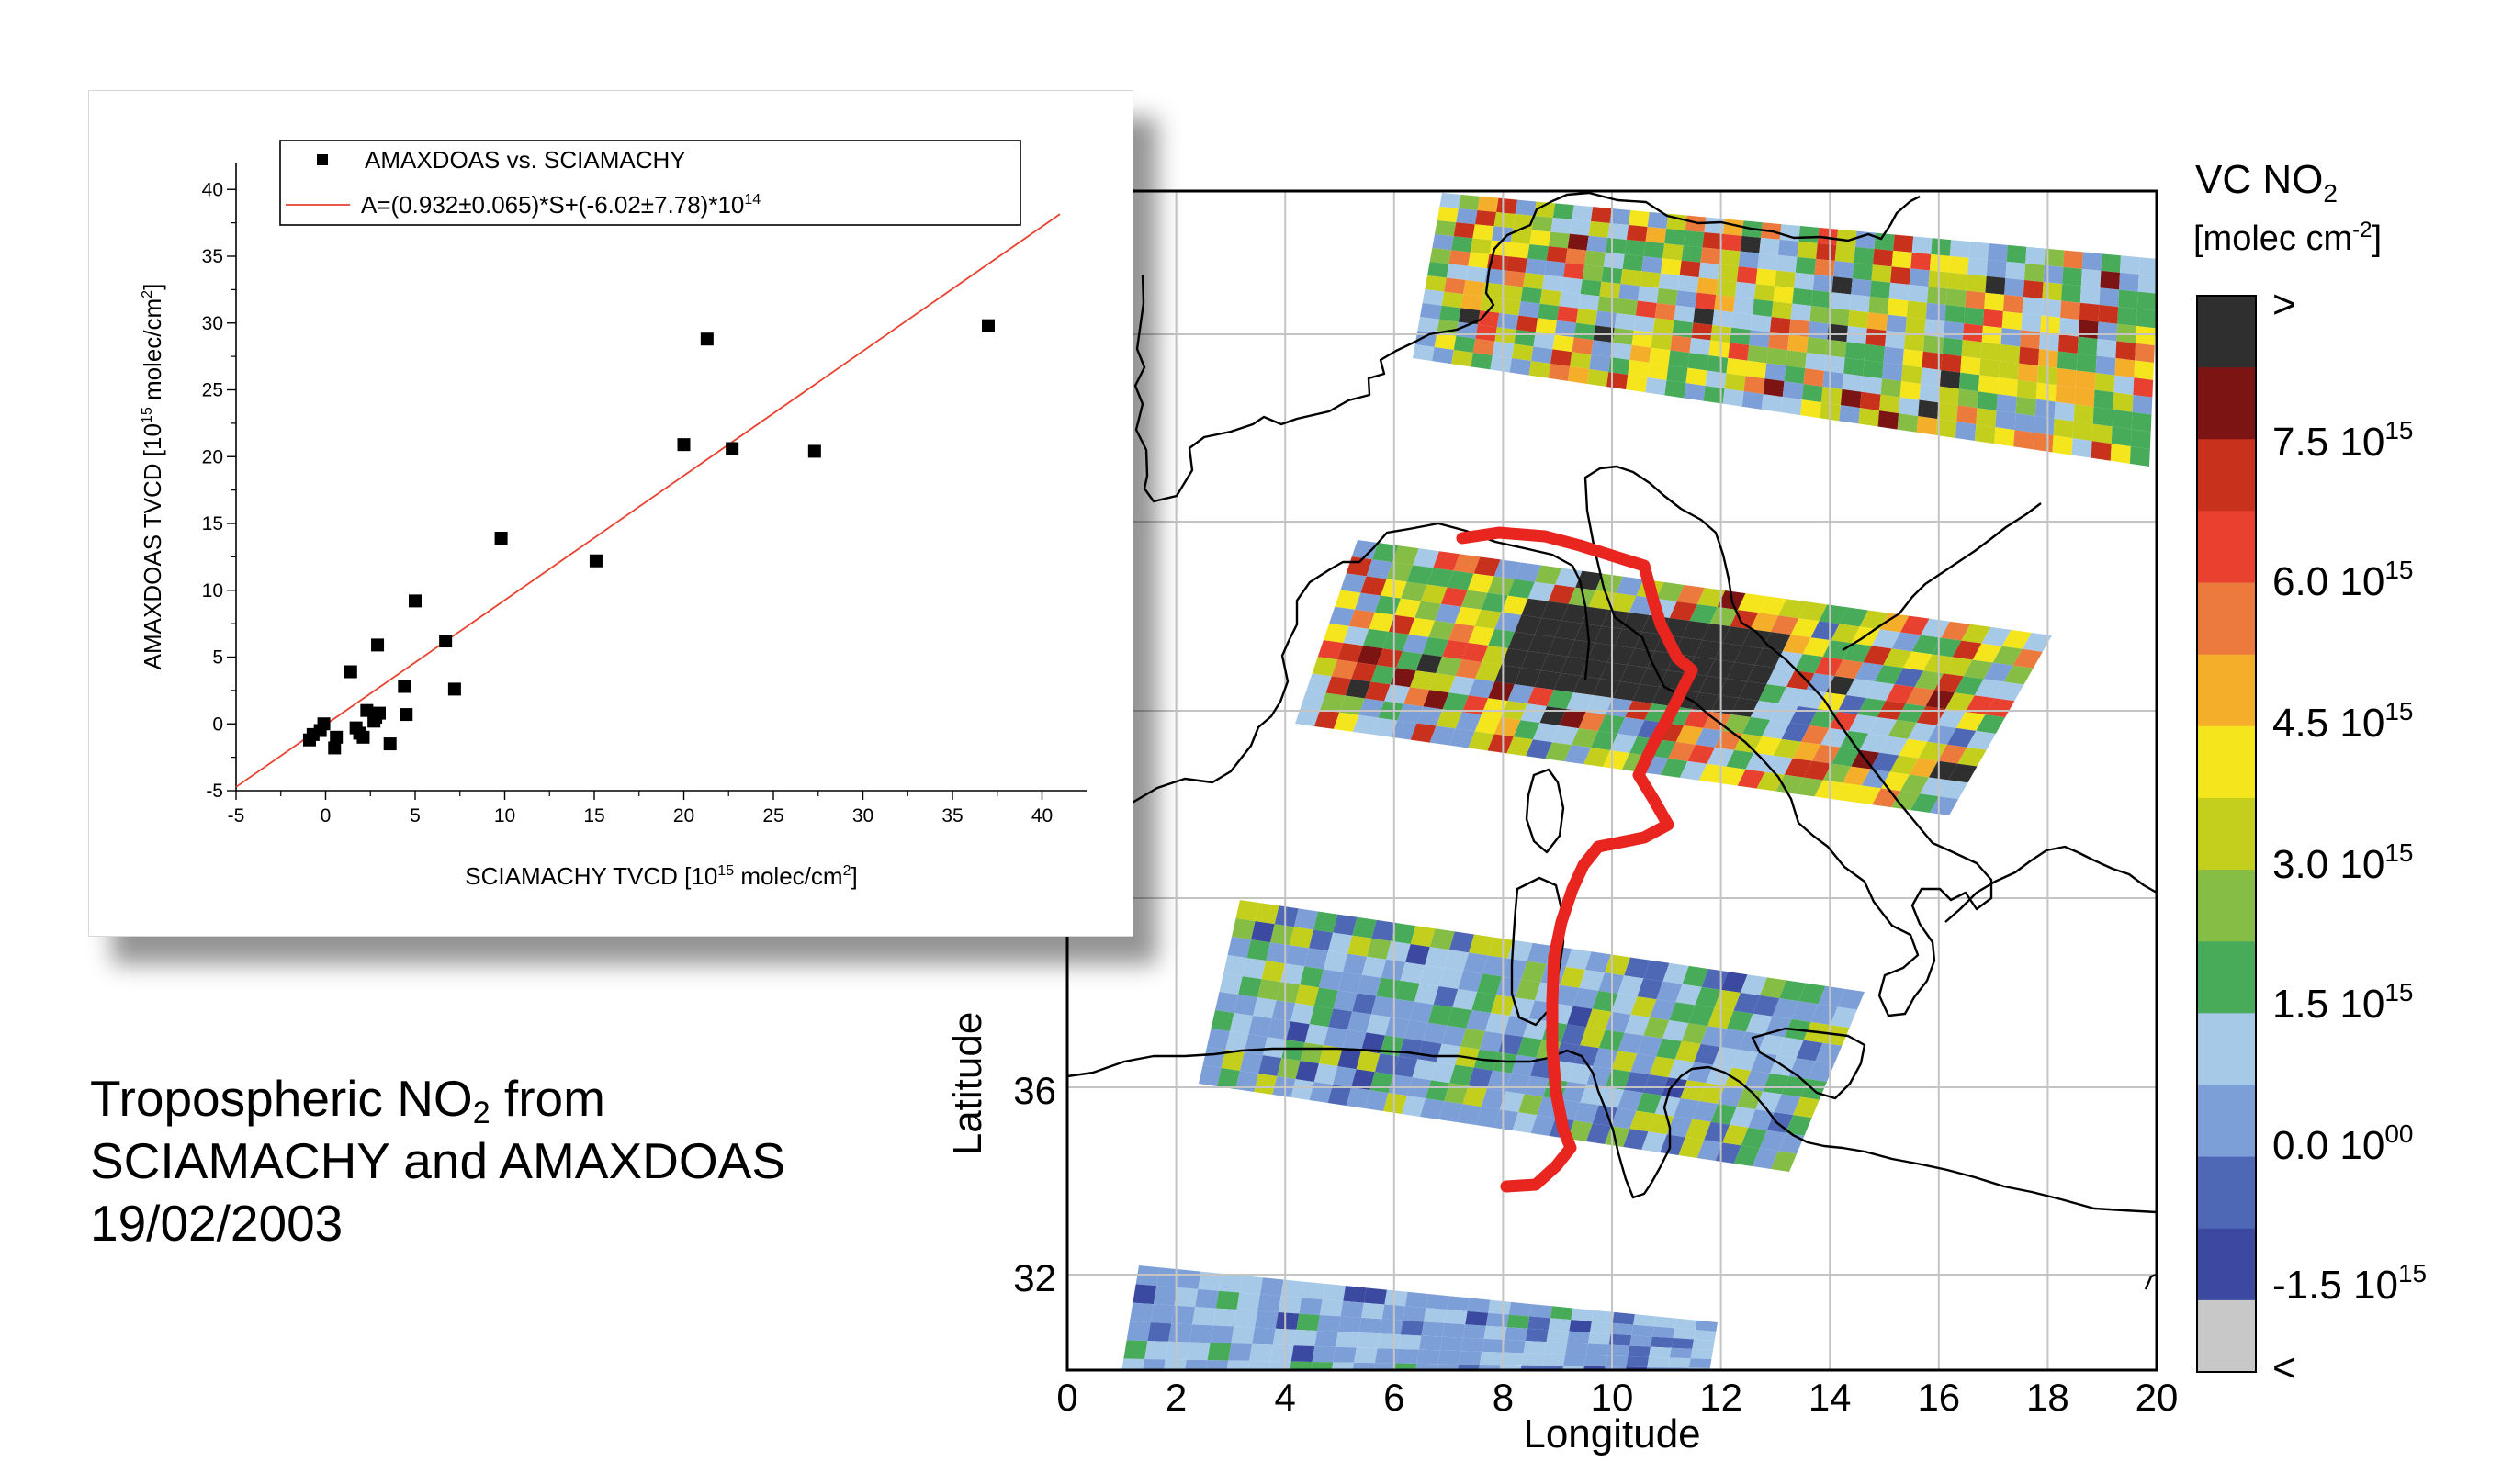  I want to click on map-x-tick-label: 4, so click(1285, 1398).